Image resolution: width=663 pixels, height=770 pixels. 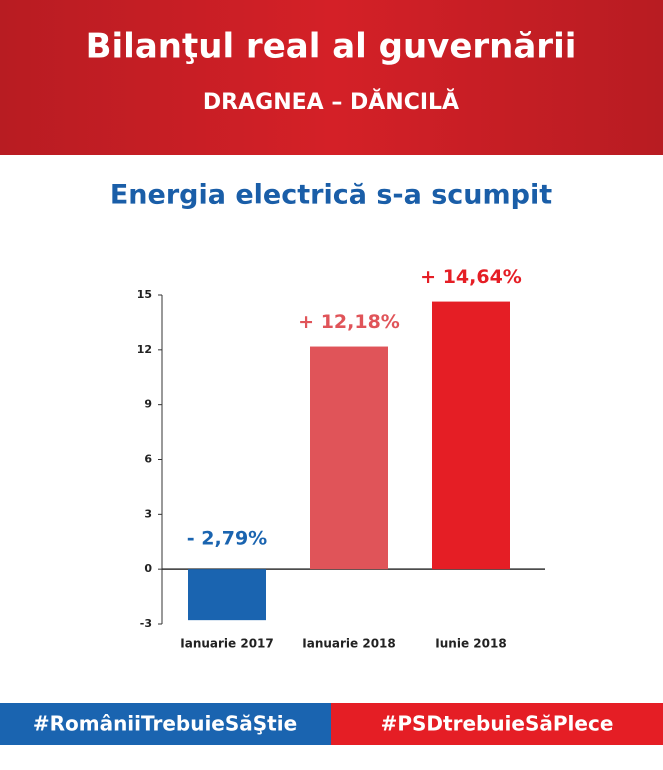 What do you see at coordinates (144, 294) in the screenshot?
I see `y-tick-label: 15` at bounding box center [144, 294].